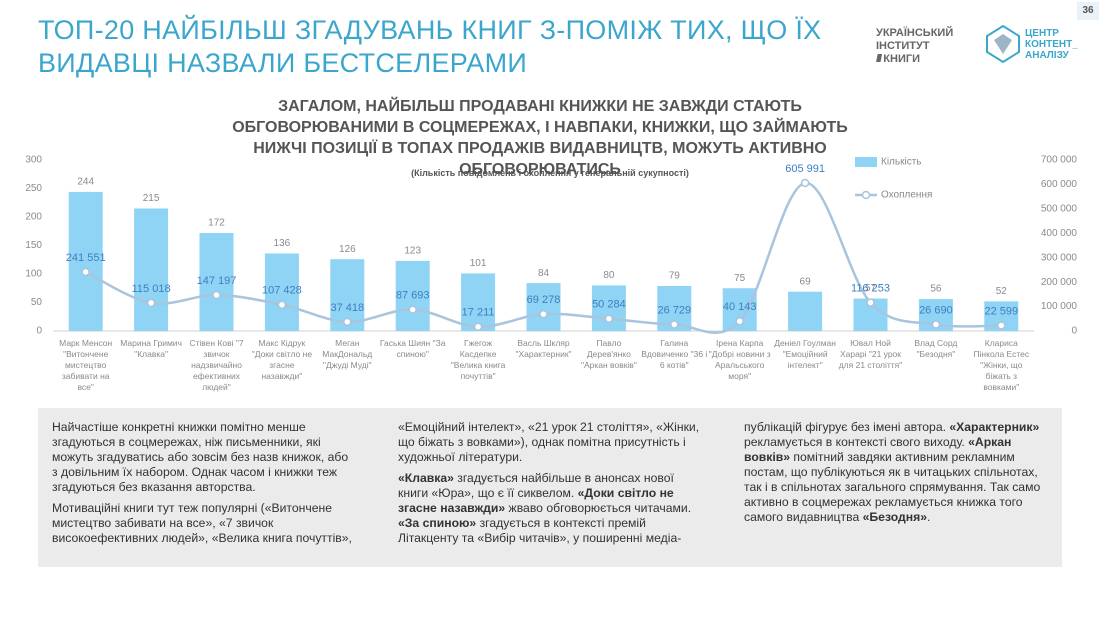  I want to click on logo-text: //// КНИГИ, so click(898, 59).